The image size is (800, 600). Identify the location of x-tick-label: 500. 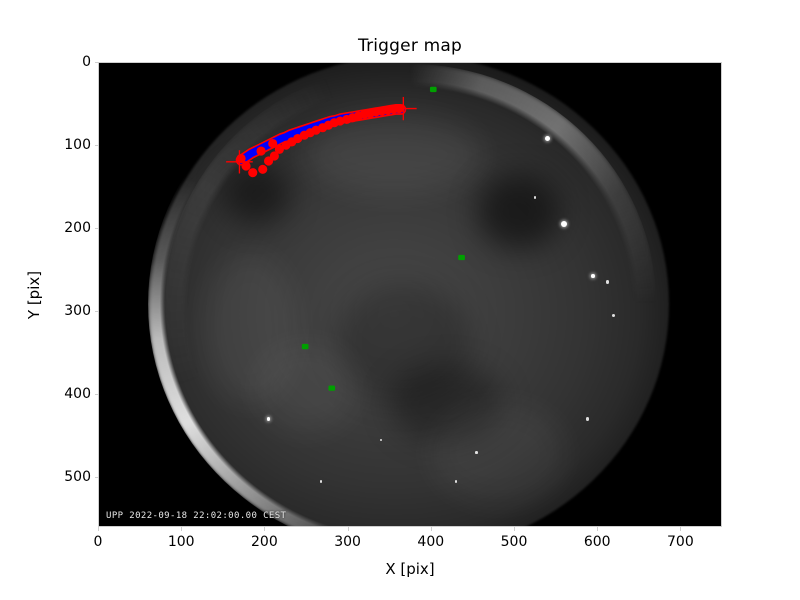
(514, 542).